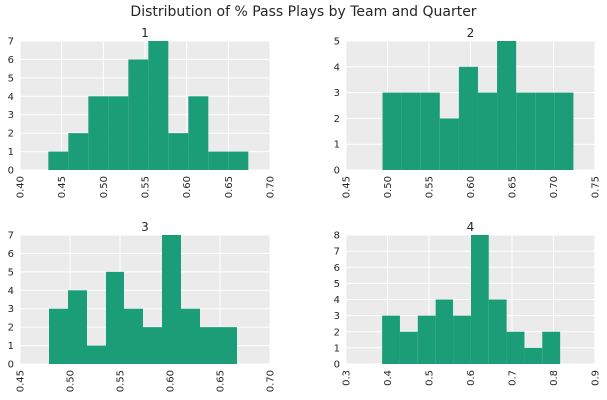  I want to click on x-tick-label: 0.7, so click(513, 378).